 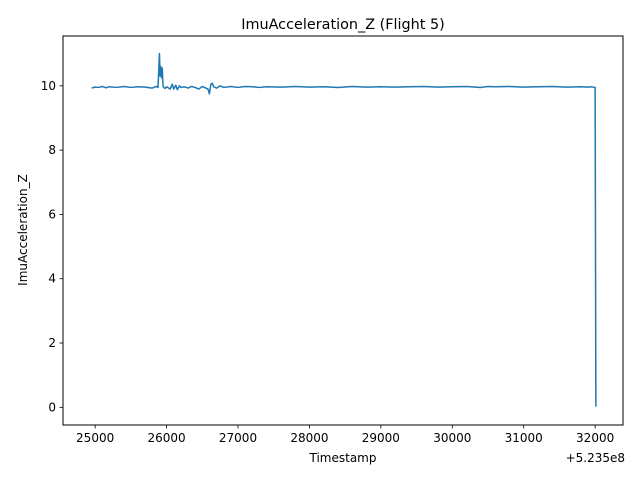 What do you see at coordinates (524, 438) in the screenshot?
I see `x-tick-label: 31000` at bounding box center [524, 438].